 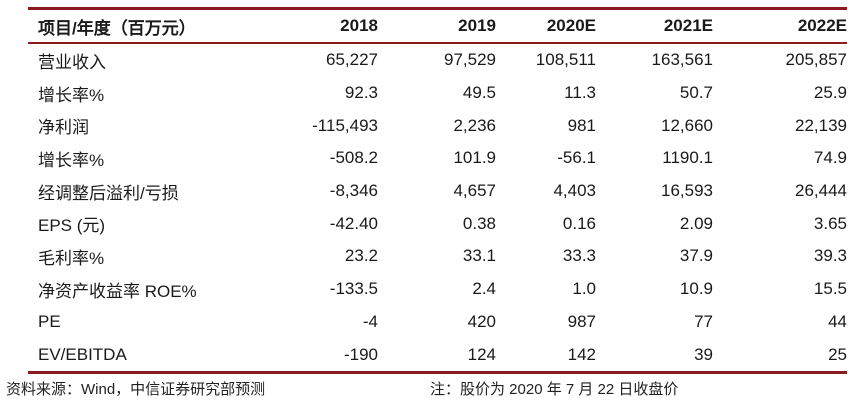 I want to click on table-row-eps: EPS (元) -42.40 0.38 0.16 2.09 3.65, so click(x=437, y=223).